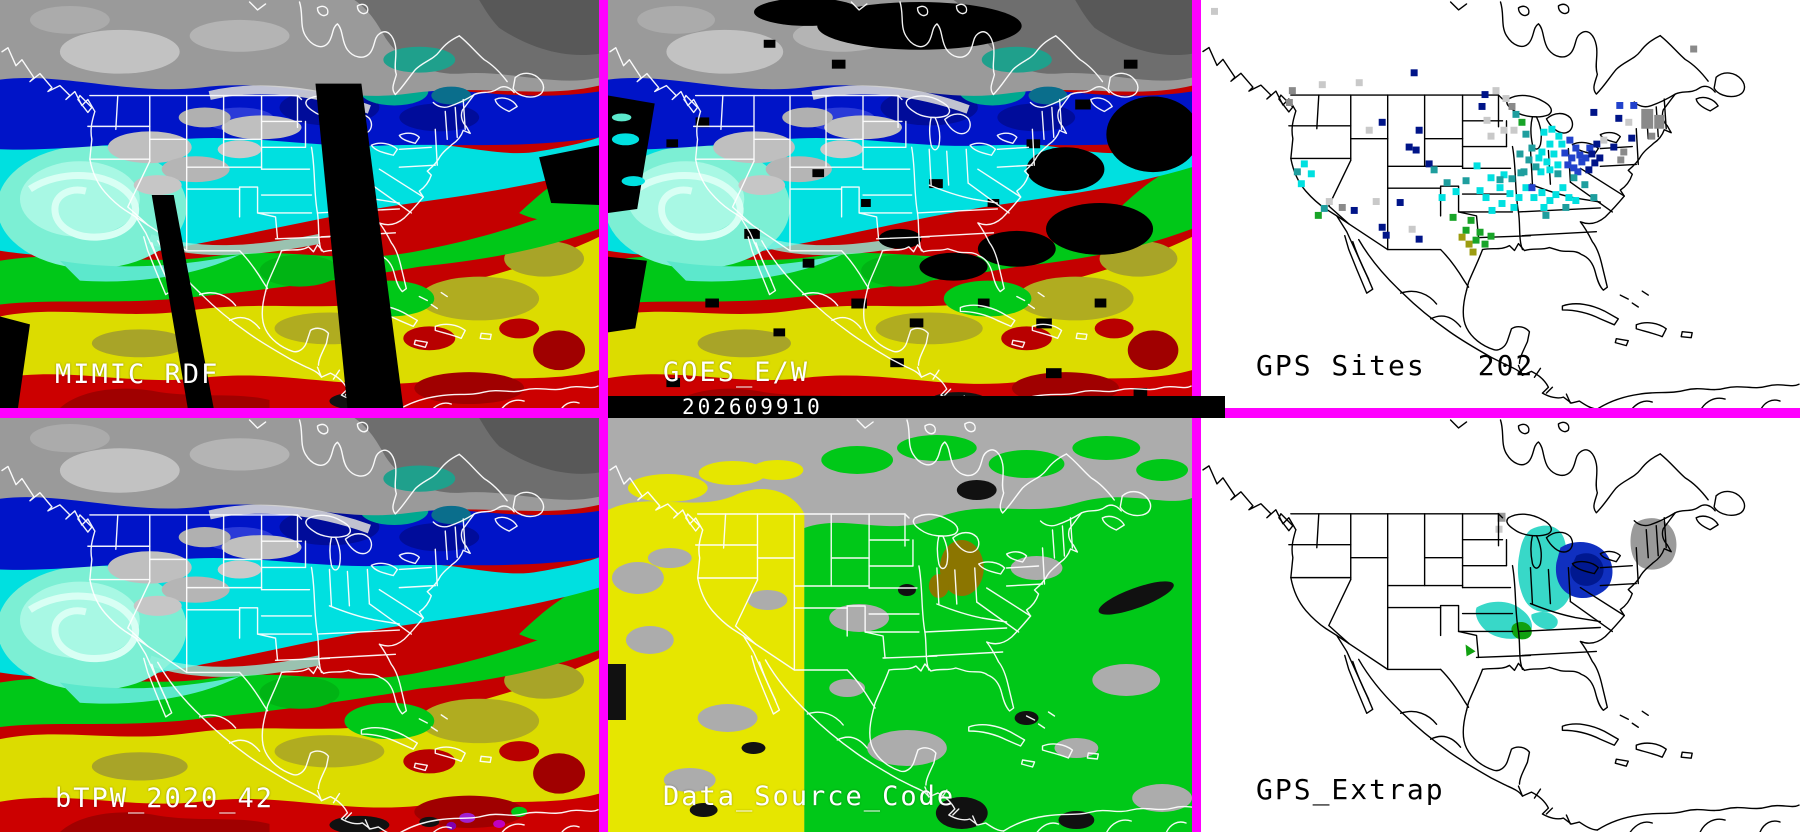 The width and height of the screenshot is (1800, 832). What do you see at coordinates (809, 796) in the screenshot?
I see `panel-label-data-source: Data_Source_Code` at bounding box center [809, 796].